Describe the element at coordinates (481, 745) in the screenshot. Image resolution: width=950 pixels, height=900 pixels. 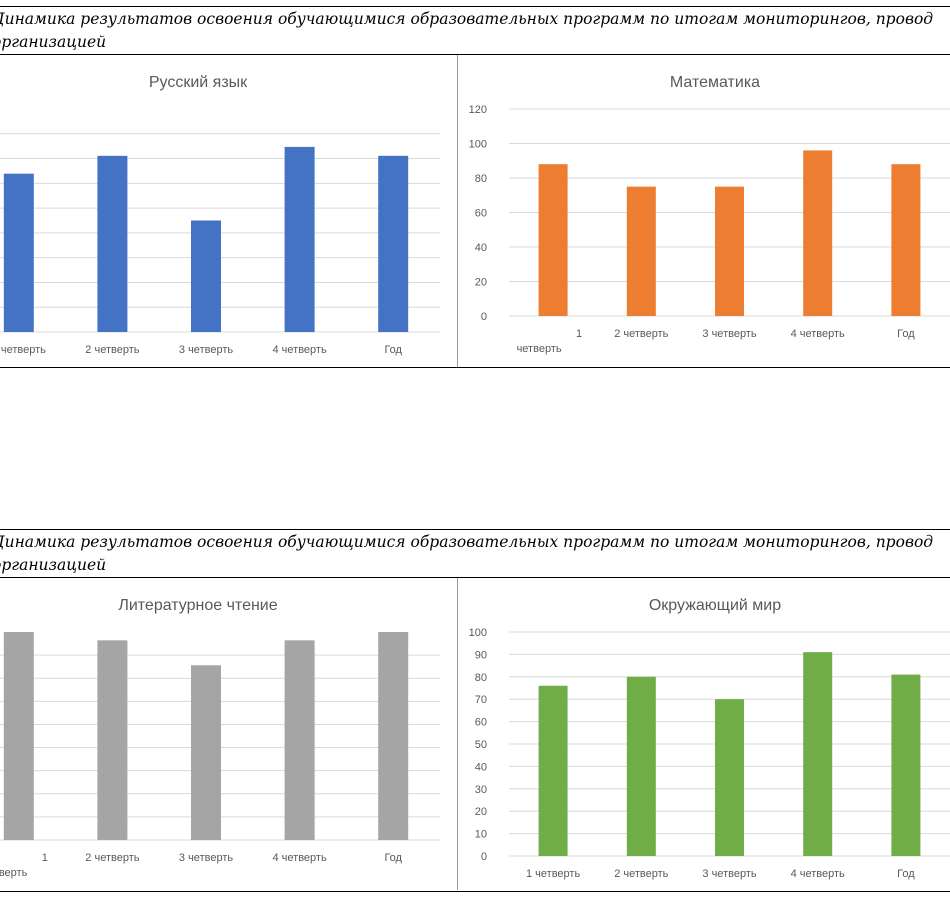
I see `y-tick-label: 50` at that location.